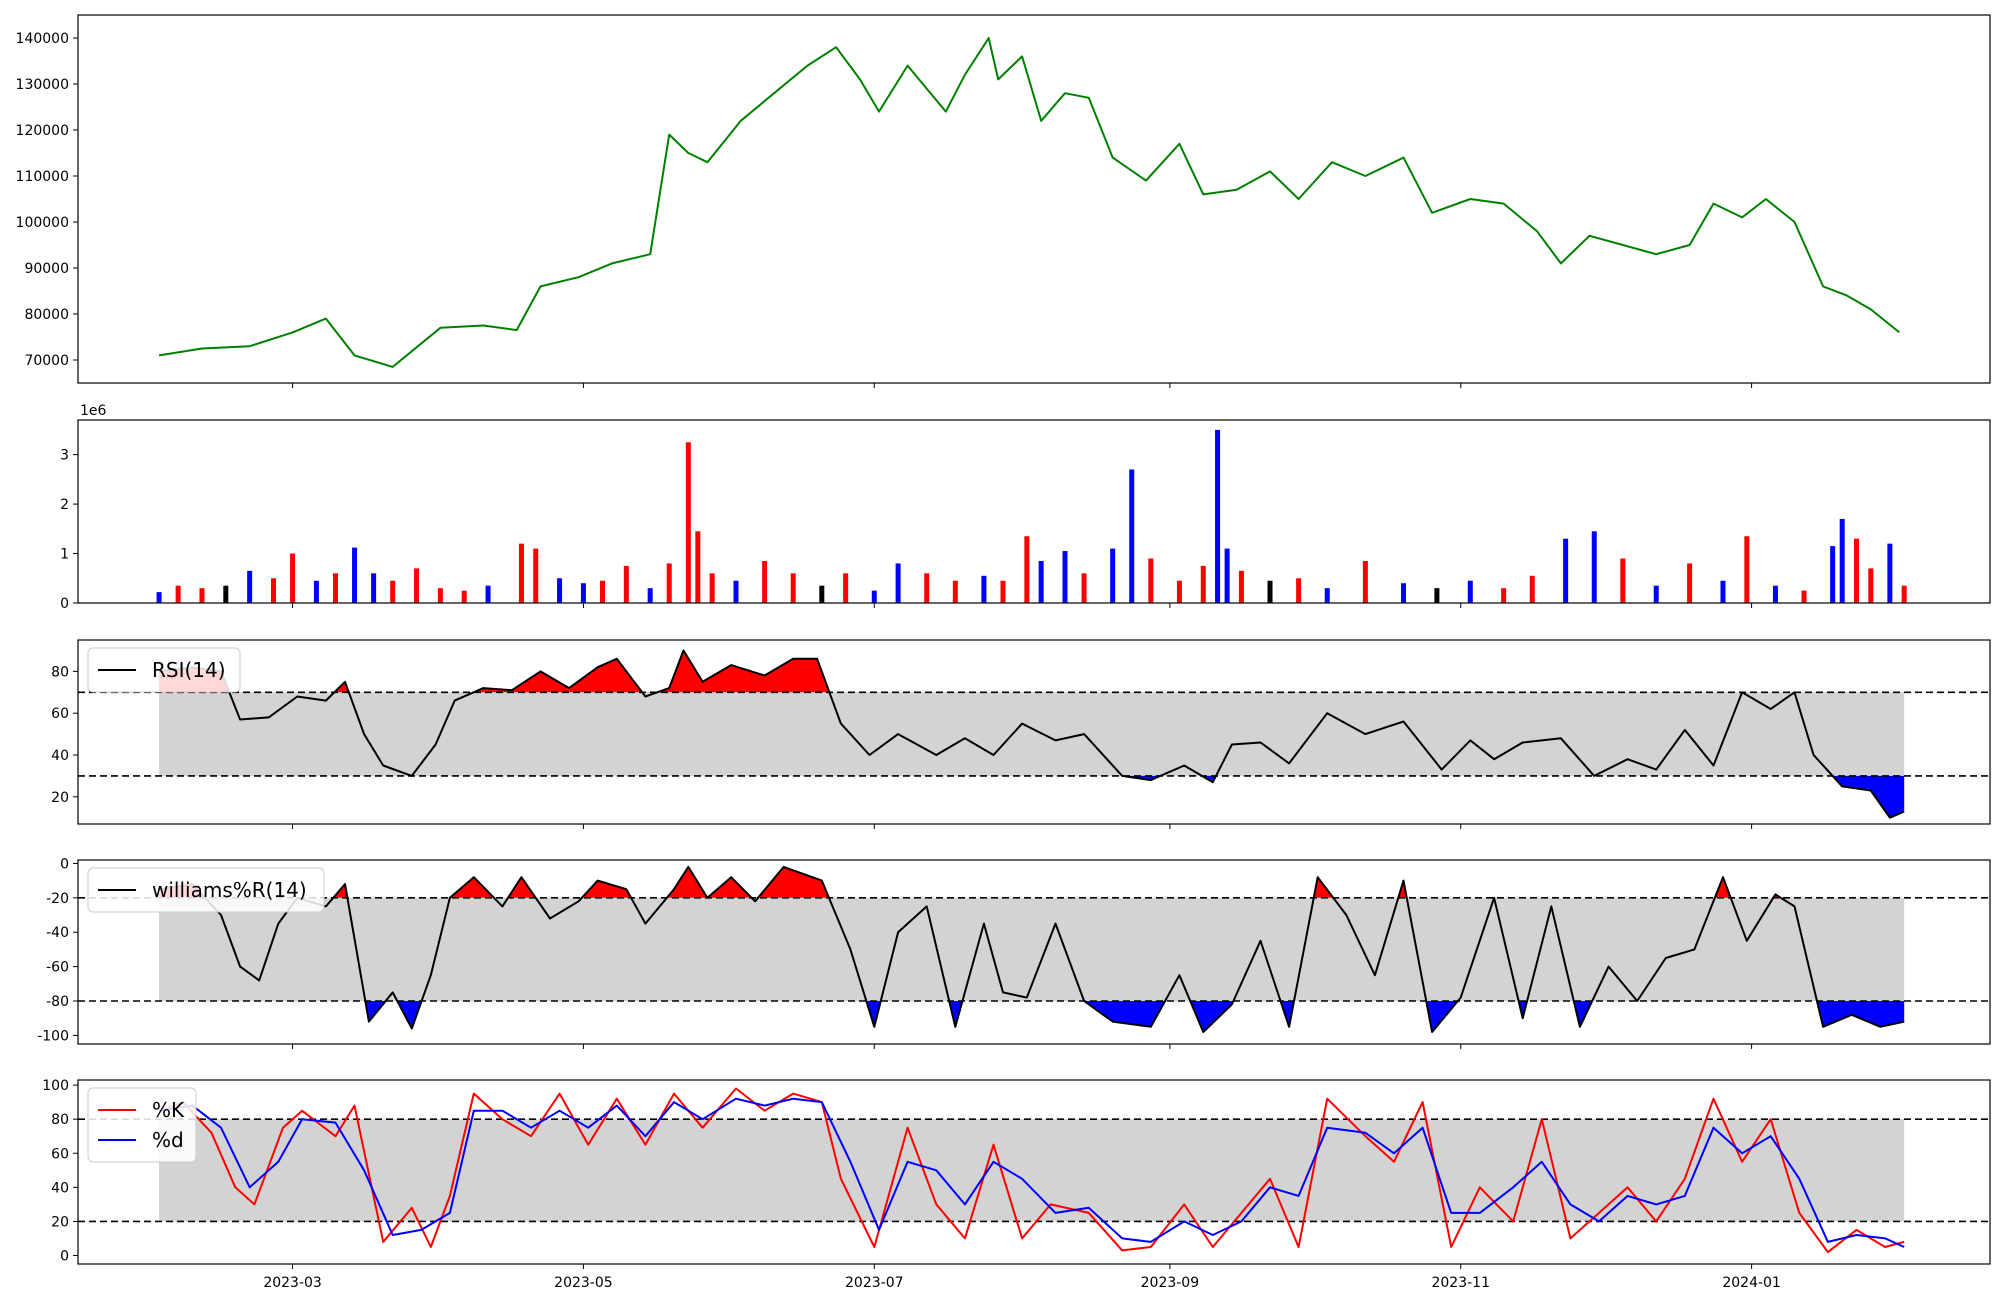 Image resolution: width=2000 pixels, height=1300 pixels. I want to click on rsi-series-line, so click(1031, 734).